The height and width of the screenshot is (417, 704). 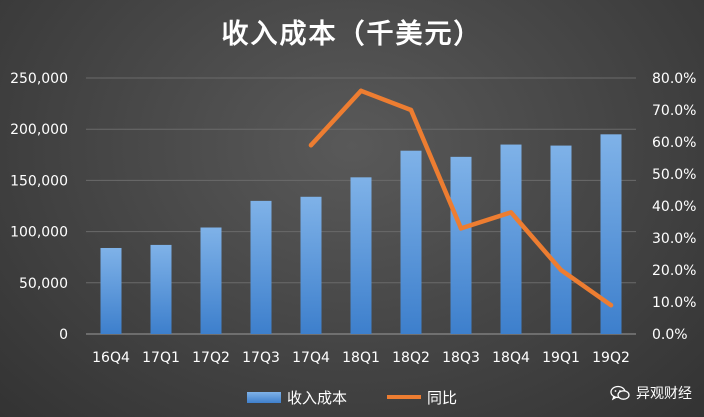 What do you see at coordinates (43, 284) in the screenshot?
I see `left-axis-tick-label: 50,000` at bounding box center [43, 284].